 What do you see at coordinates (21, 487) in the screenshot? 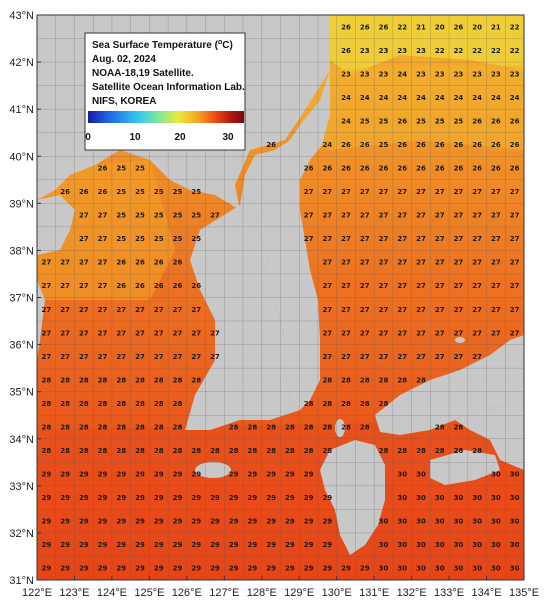
I see `latitude-tick-label: 33°N` at bounding box center [21, 487].